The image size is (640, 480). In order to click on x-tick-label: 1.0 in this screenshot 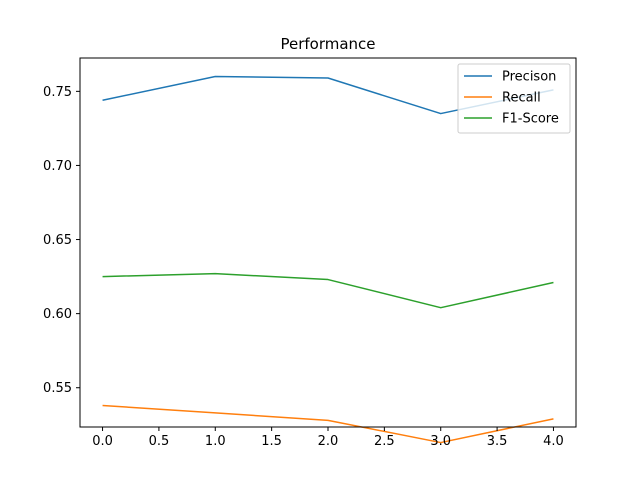, I will do `click(215, 441)`.